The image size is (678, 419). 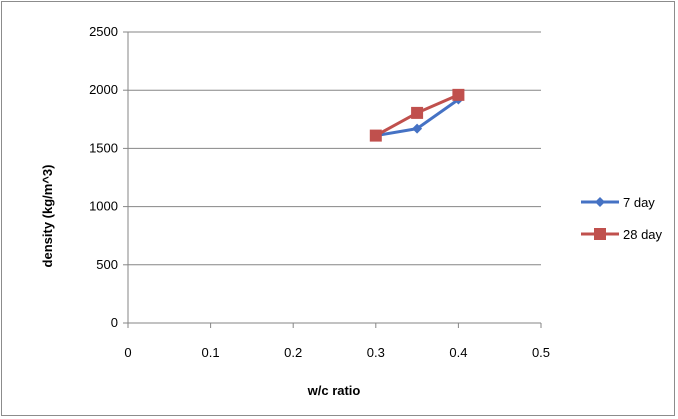 What do you see at coordinates (103, 147) in the screenshot?
I see `y-tick-label-1500: 1500` at bounding box center [103, 147].